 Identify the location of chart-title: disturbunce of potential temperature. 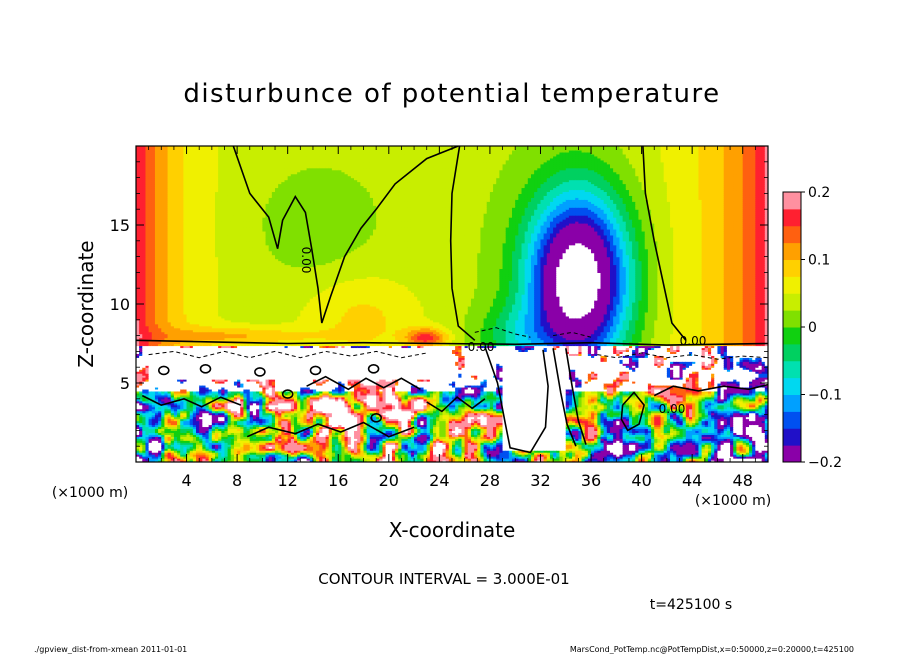
(451, 94).